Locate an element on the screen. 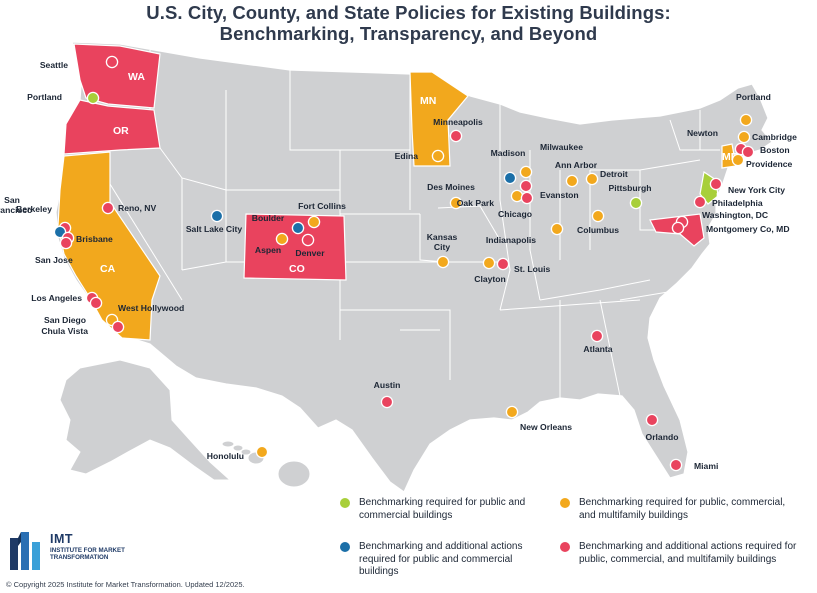 The image size is (817, 593). state-label-co: CO is located at coordinates (297, 269).